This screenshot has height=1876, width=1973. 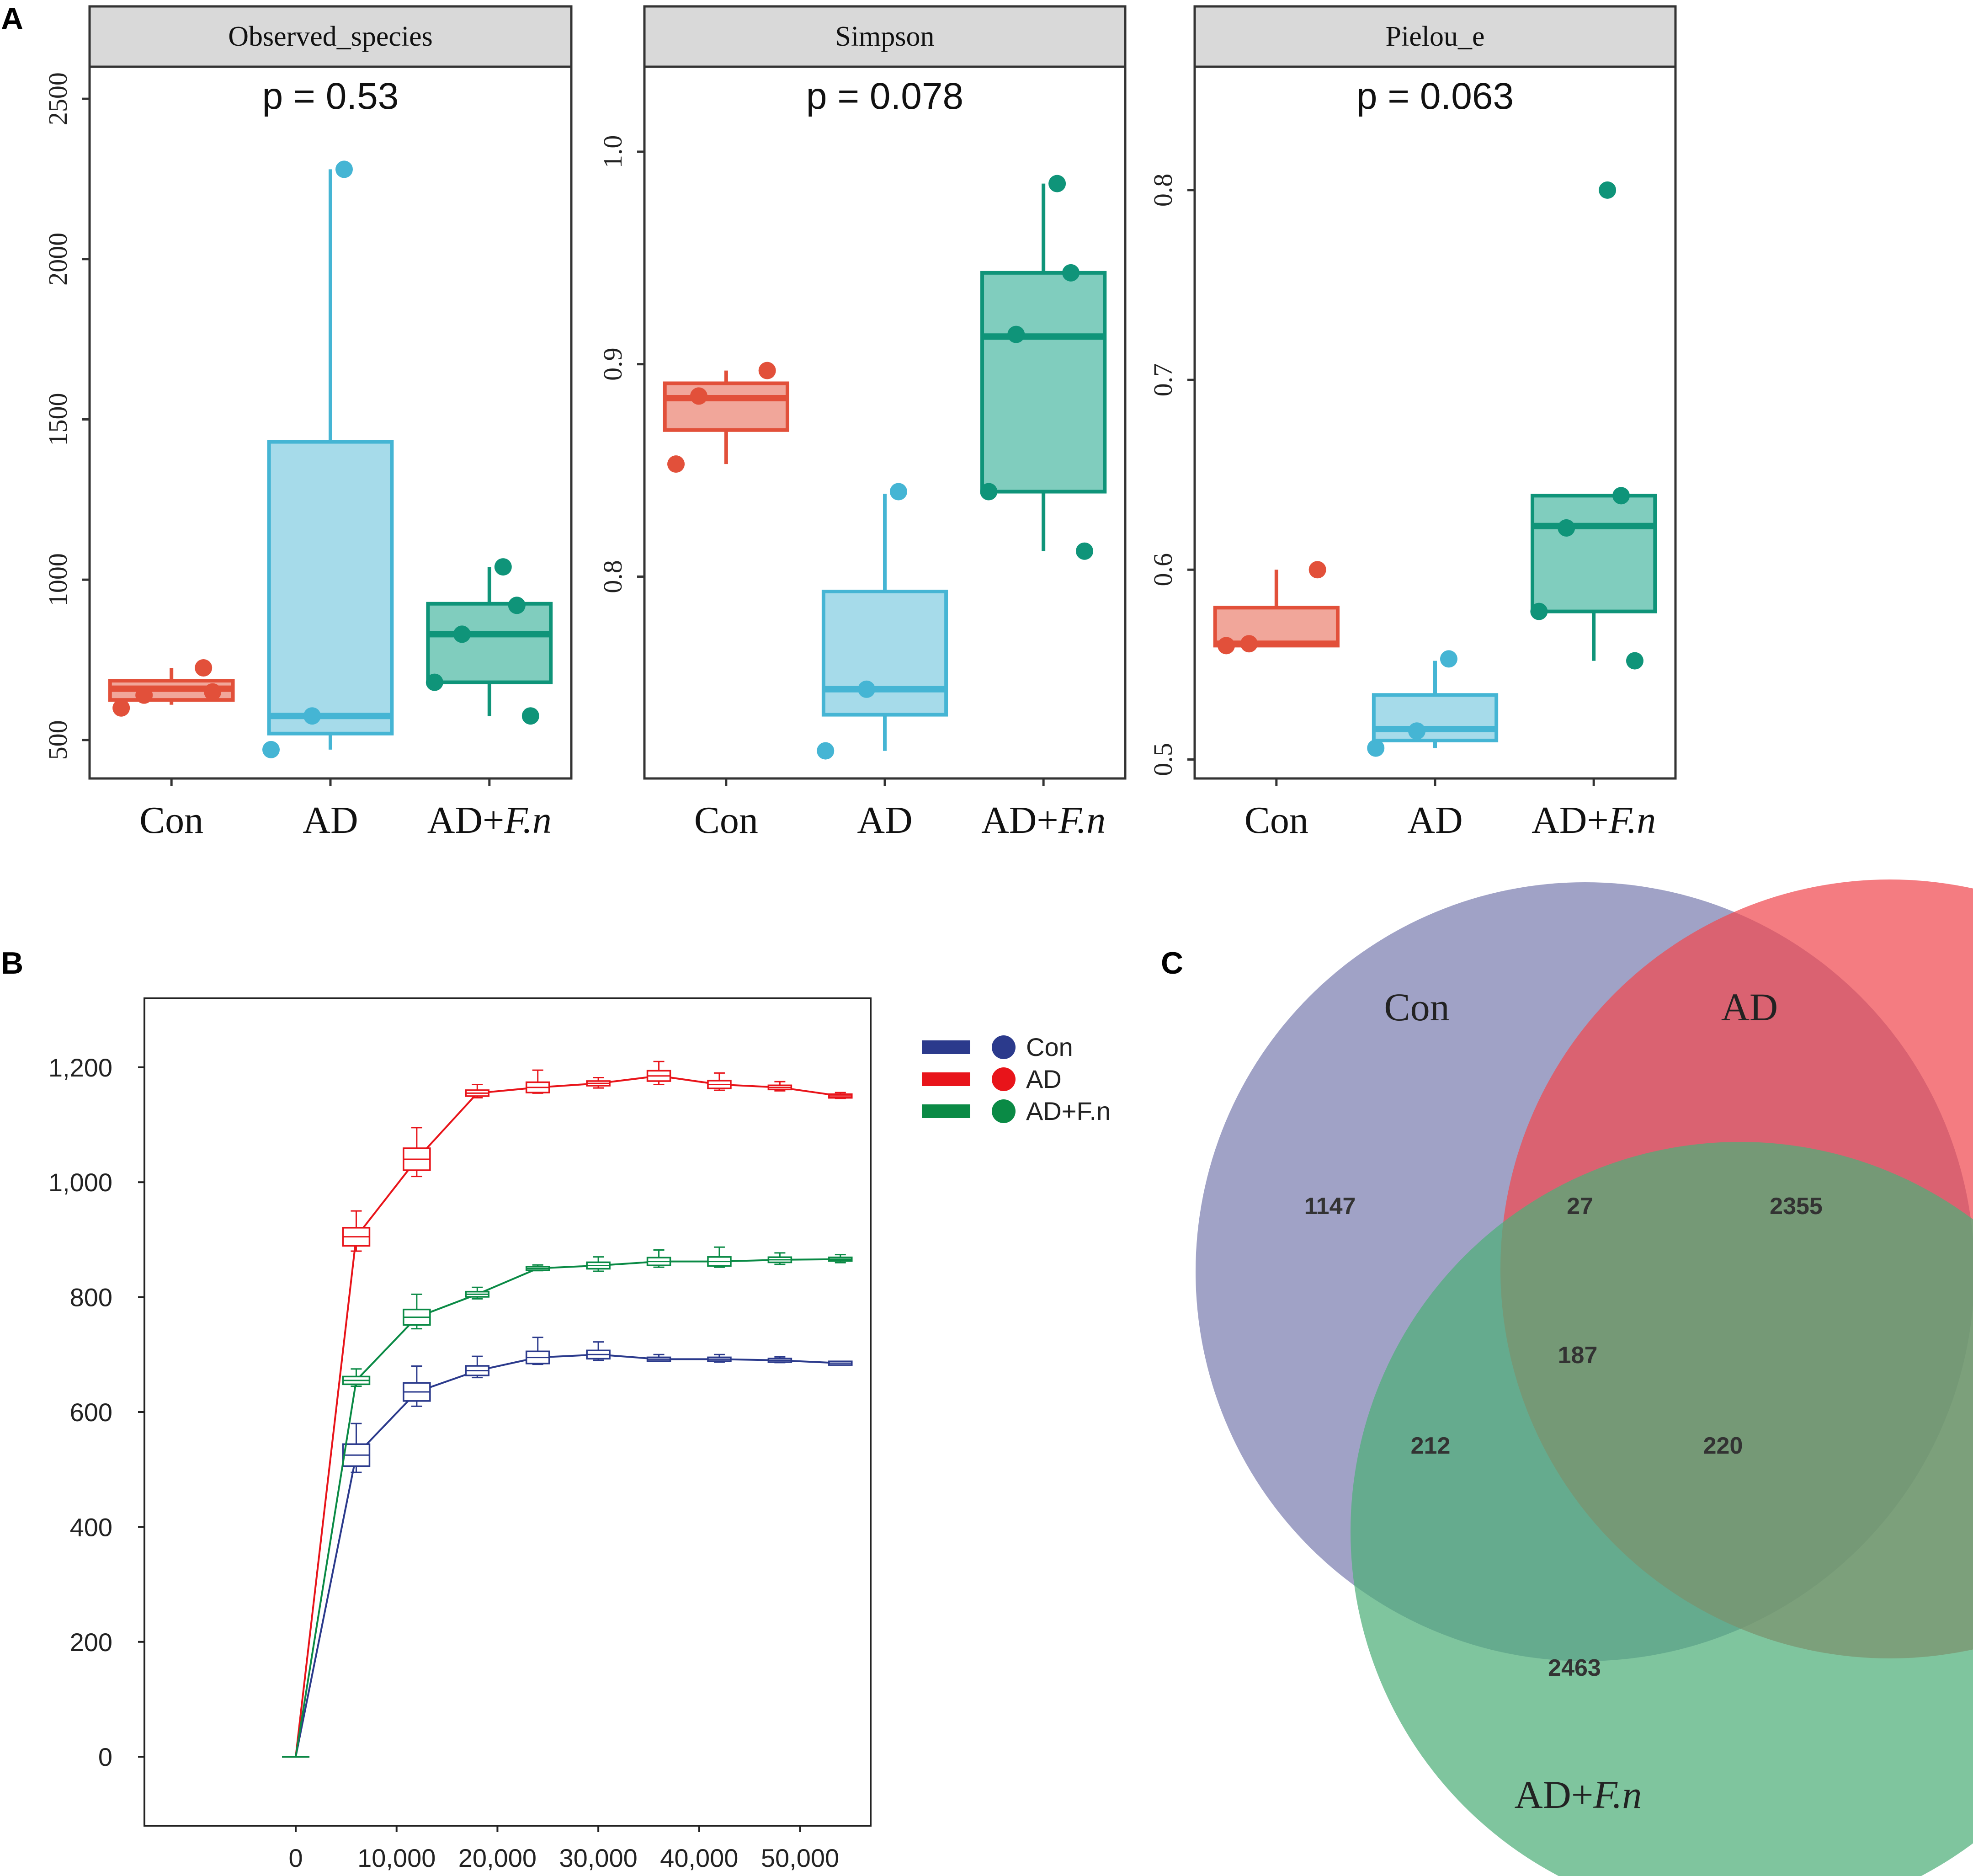 What do you see at coordinates (91, 1527) in the screenshot?
I see `y-tick-label: 400` at bounding box center [91, 1527].